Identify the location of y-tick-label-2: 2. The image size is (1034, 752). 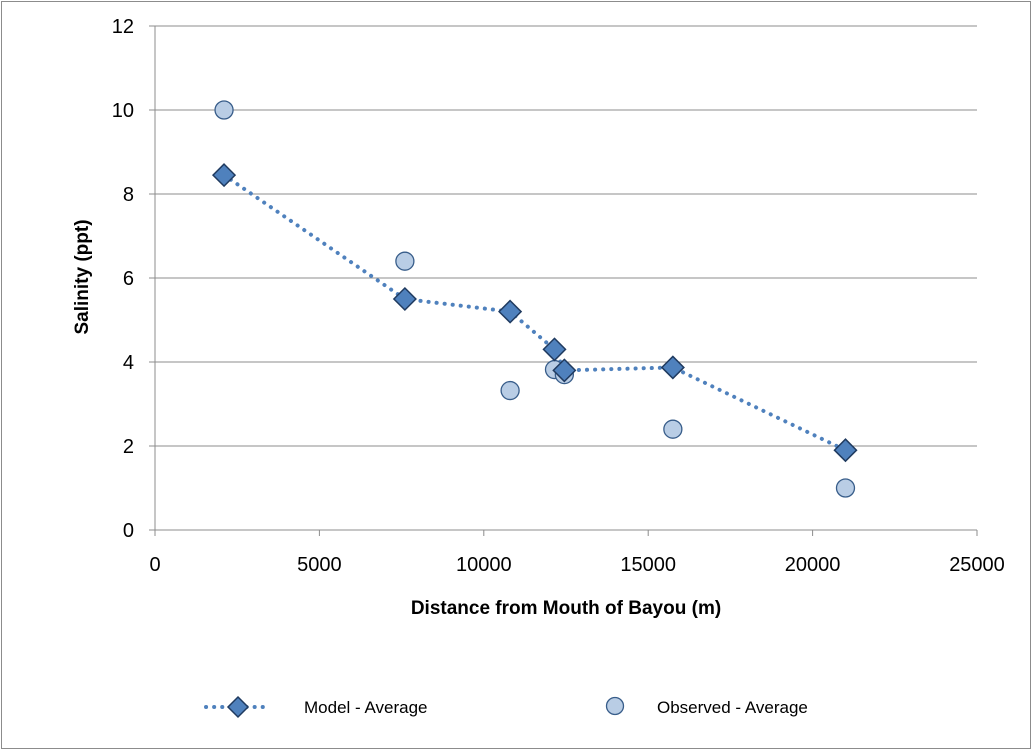
(128, 447).